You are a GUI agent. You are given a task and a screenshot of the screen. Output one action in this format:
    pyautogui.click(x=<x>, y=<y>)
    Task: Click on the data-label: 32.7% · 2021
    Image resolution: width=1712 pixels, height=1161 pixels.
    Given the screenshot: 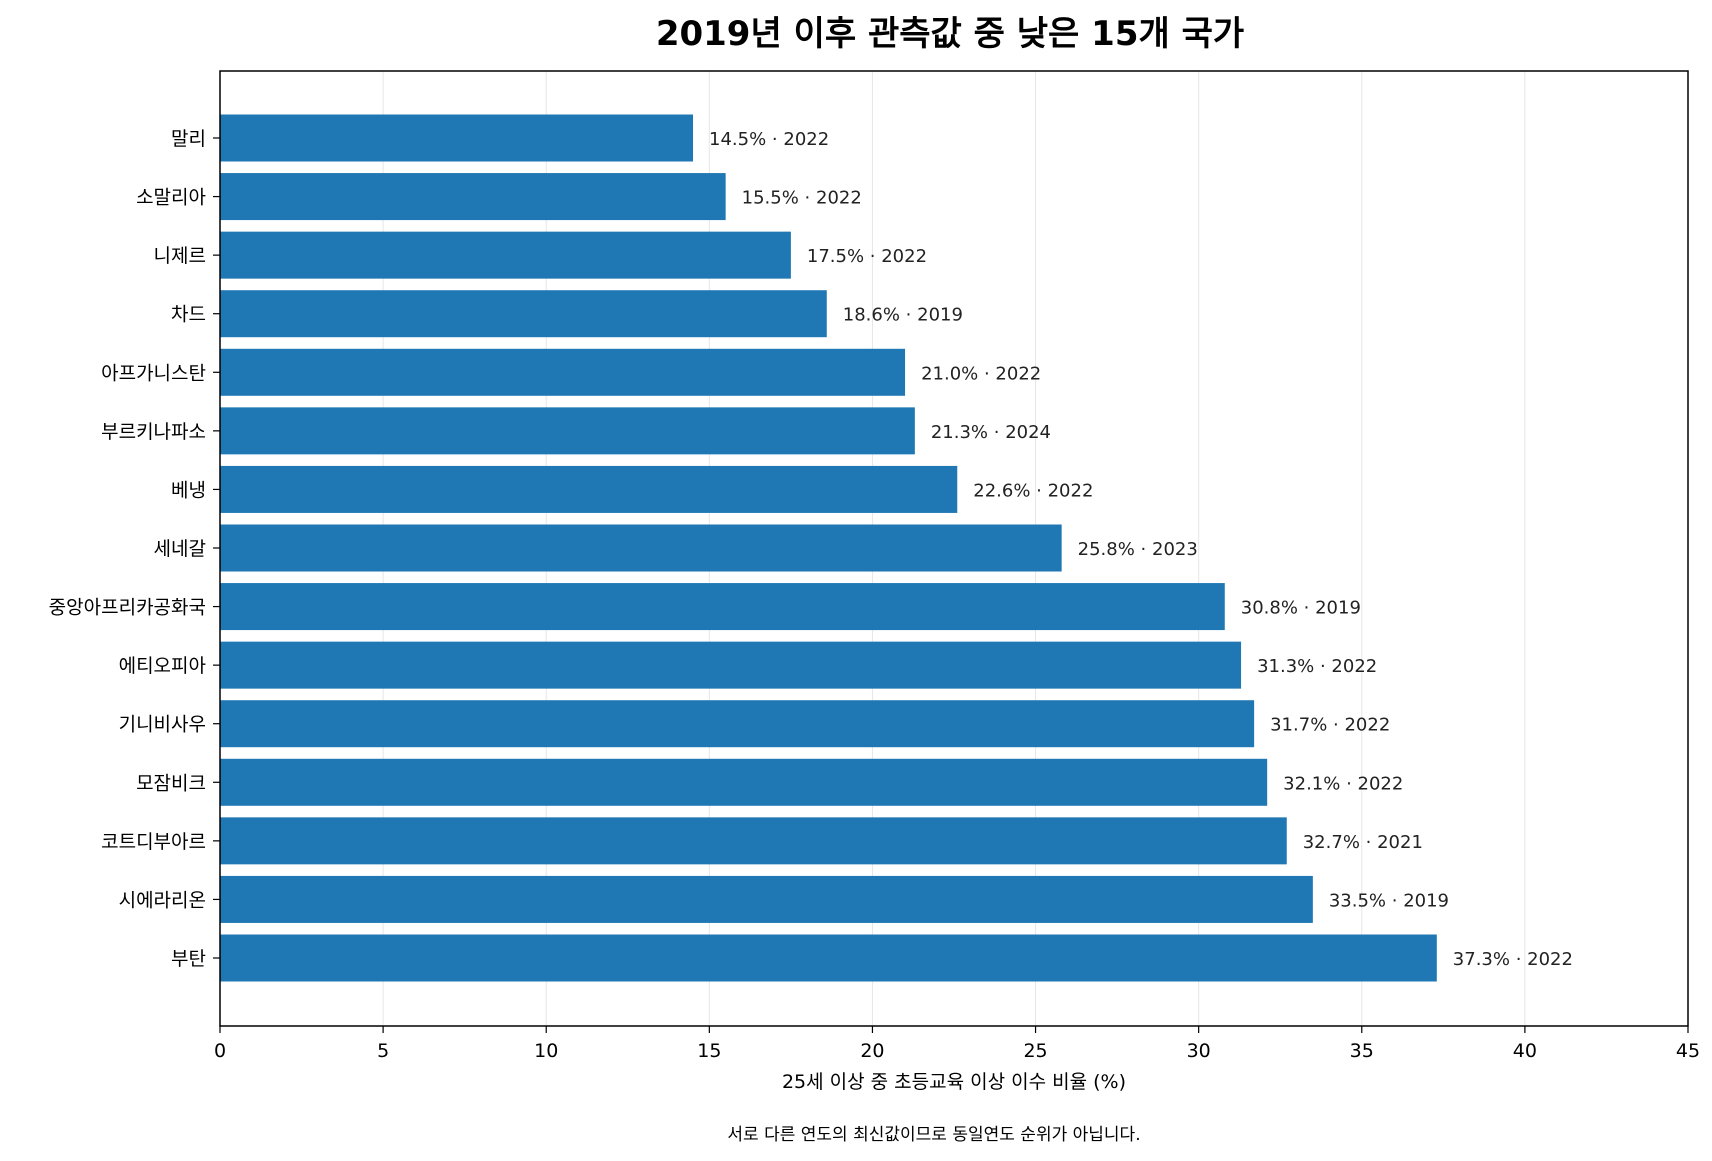 What is the action you would take?
    pyautogui.click(x=1363, y=842)
    